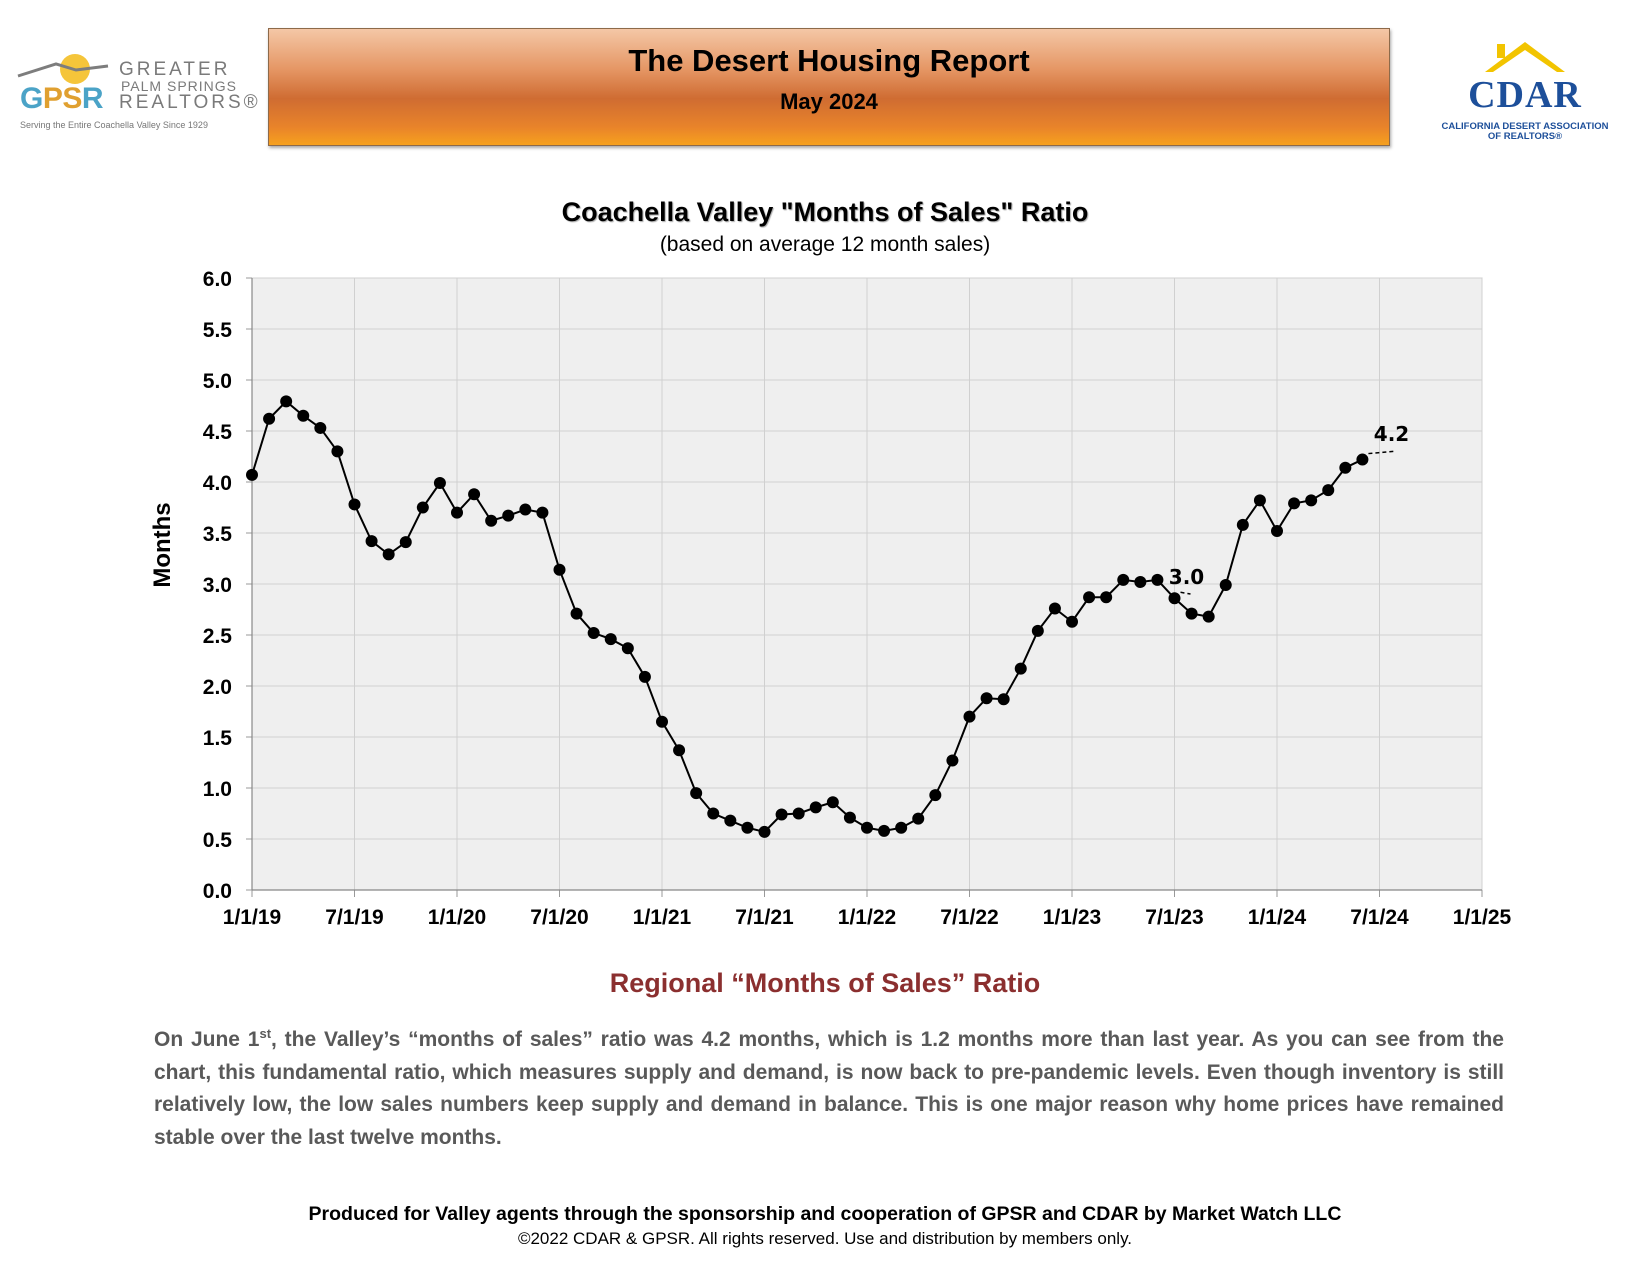 This screenshot has height=1275, width=1650. Describe the element at coordinates (825, 244) in the screenshot. I see `chart-subtitle: (based on average 12 month sales)` at that location.